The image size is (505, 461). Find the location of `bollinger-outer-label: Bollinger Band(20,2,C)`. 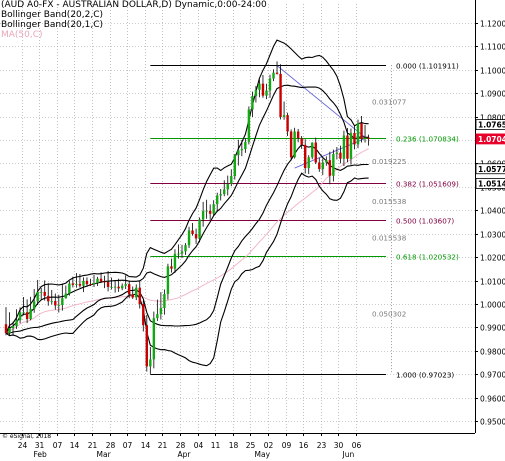

bollinger-outer-label: Bollinger Band(20,2,C) is located at coordinates (52, 15).